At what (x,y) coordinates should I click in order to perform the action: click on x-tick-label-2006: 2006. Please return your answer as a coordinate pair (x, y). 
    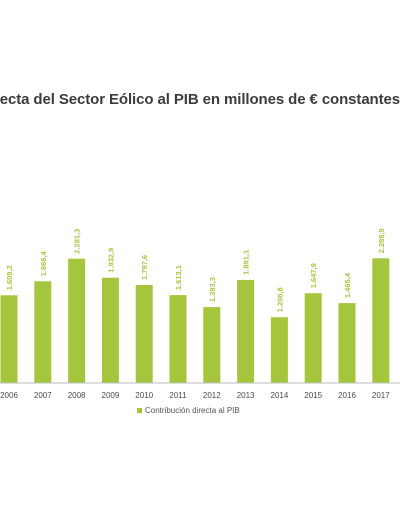
    Looking at the image, I should click on (9, 395).